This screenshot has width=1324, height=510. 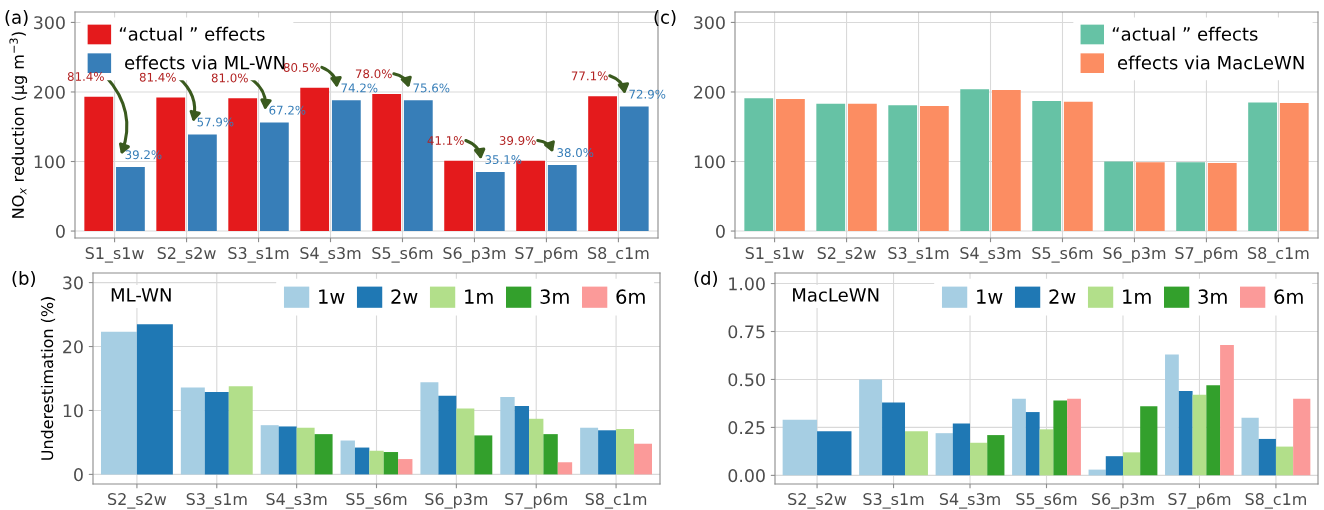 I want to click on y-tick-label: 10, so click(x=73, y=411).